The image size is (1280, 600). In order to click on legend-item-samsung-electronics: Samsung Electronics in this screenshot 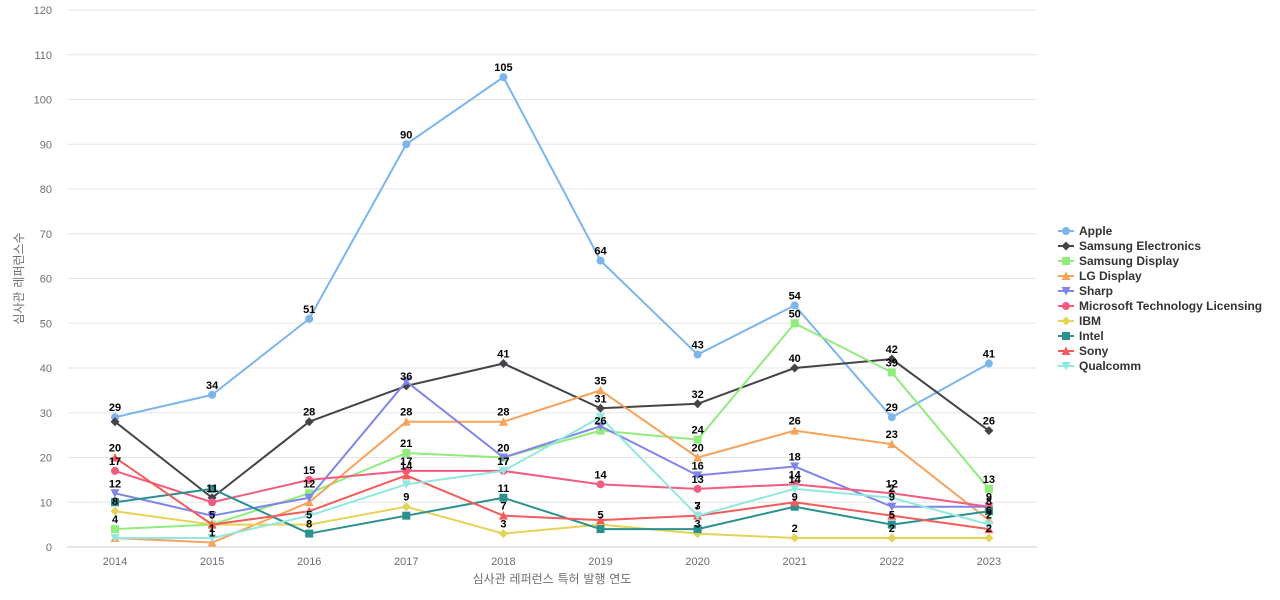, I will do `click(1129, 246)`.